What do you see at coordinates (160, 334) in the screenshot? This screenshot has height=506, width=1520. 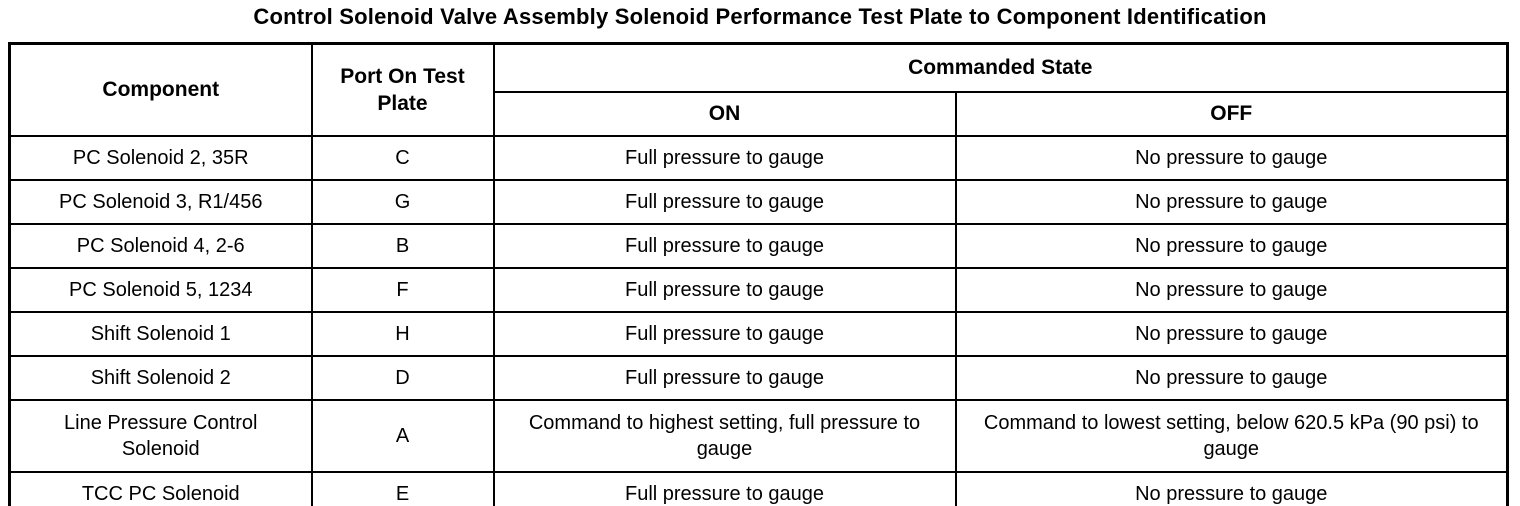 I see `cell-component: Shift Solenoid 1` at bounding box center [160, 334].